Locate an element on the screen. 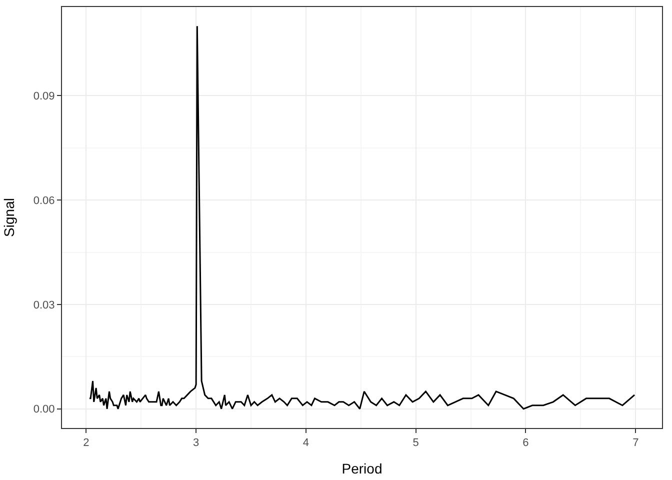 This screenshot has height=480, width=672. y-tick-label: 0.09 is located at coordinates (44, 96).